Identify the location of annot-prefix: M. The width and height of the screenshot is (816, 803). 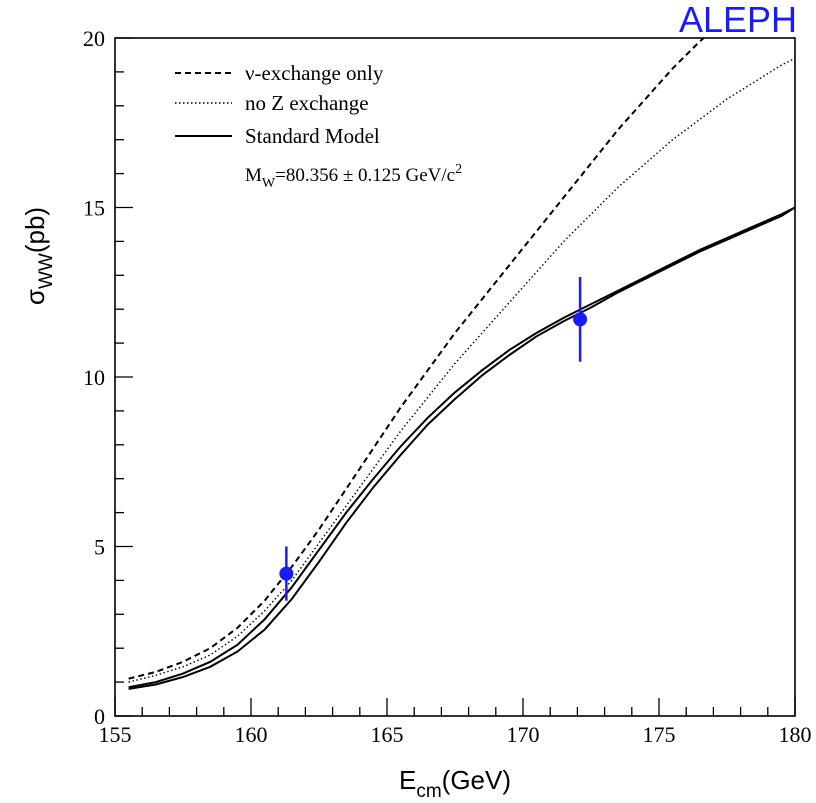
(253, 175).